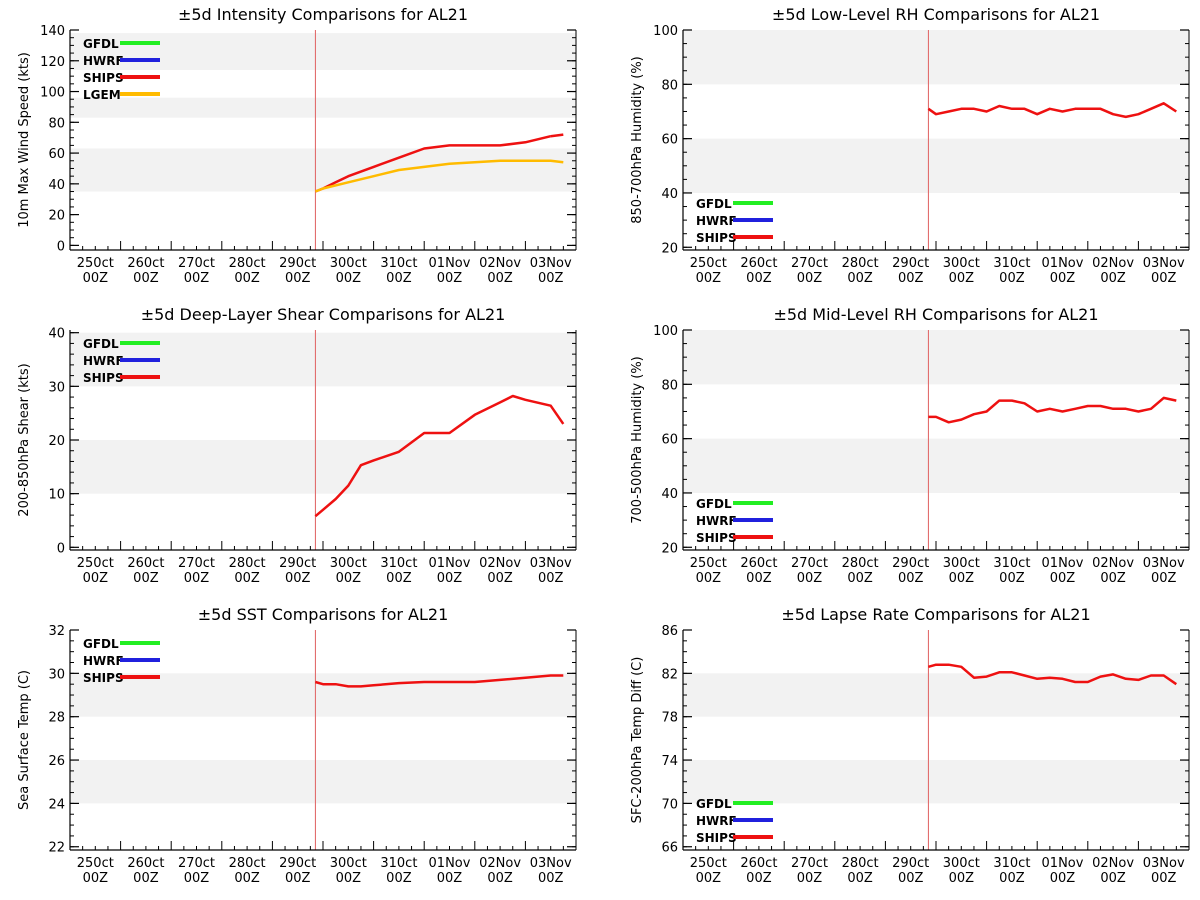 The width and height of the screenshot is (1200, 900). What do you see at coordinates (637, 740) in the screenshot?
I see `y-axis-label: SFC-200hPa Temp Diff (C)` at bounding box center [637, 740].